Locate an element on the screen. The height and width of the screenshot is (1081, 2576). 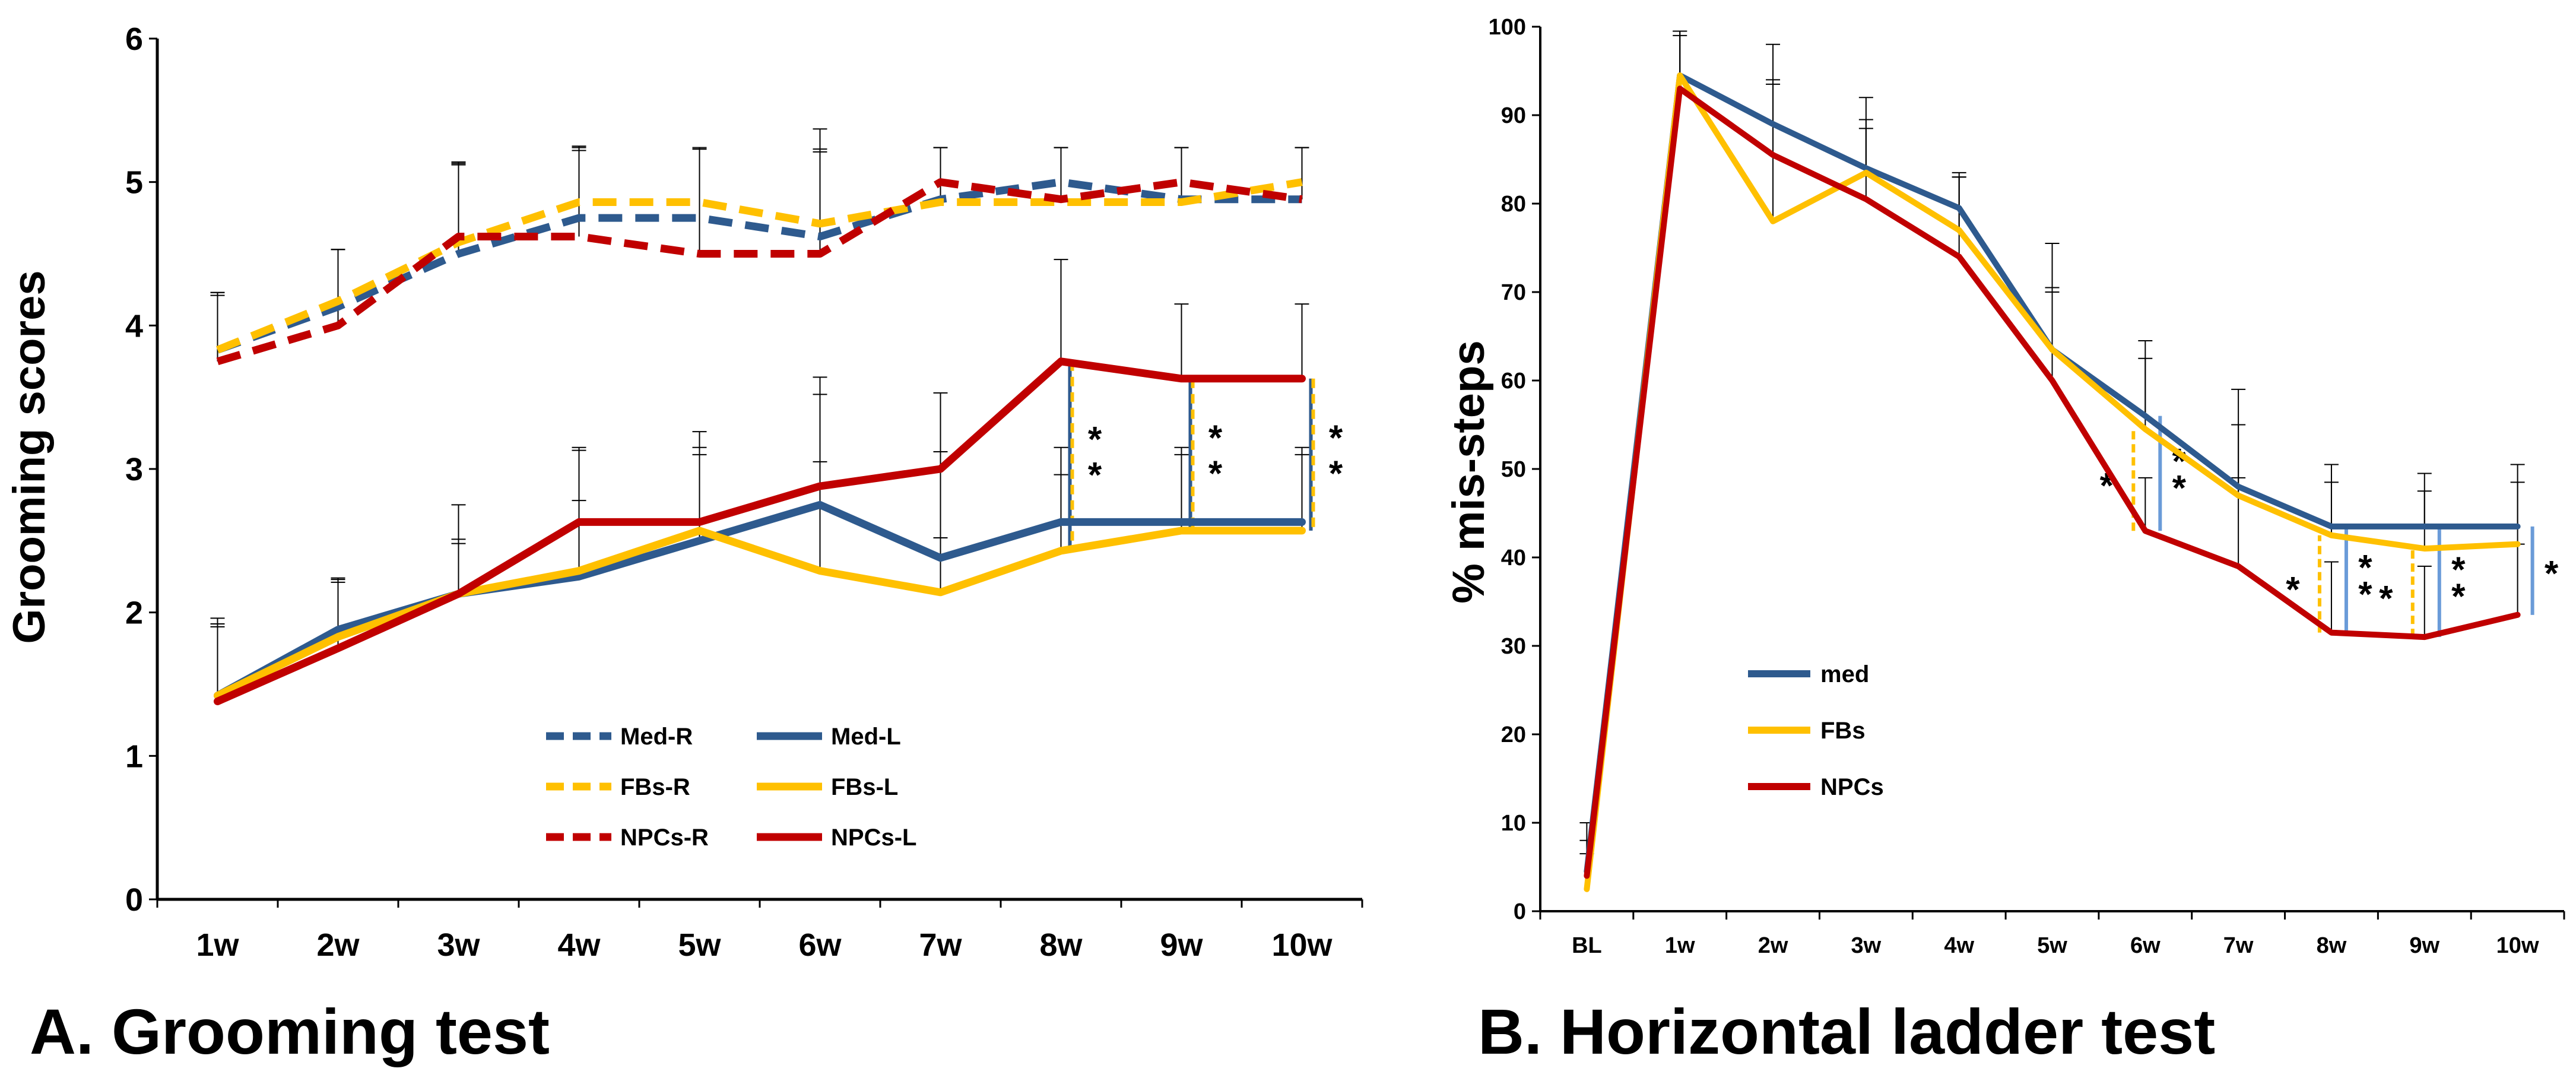
grooming-y-axis-label: Grooming scores is located at coordinates (29, 456).